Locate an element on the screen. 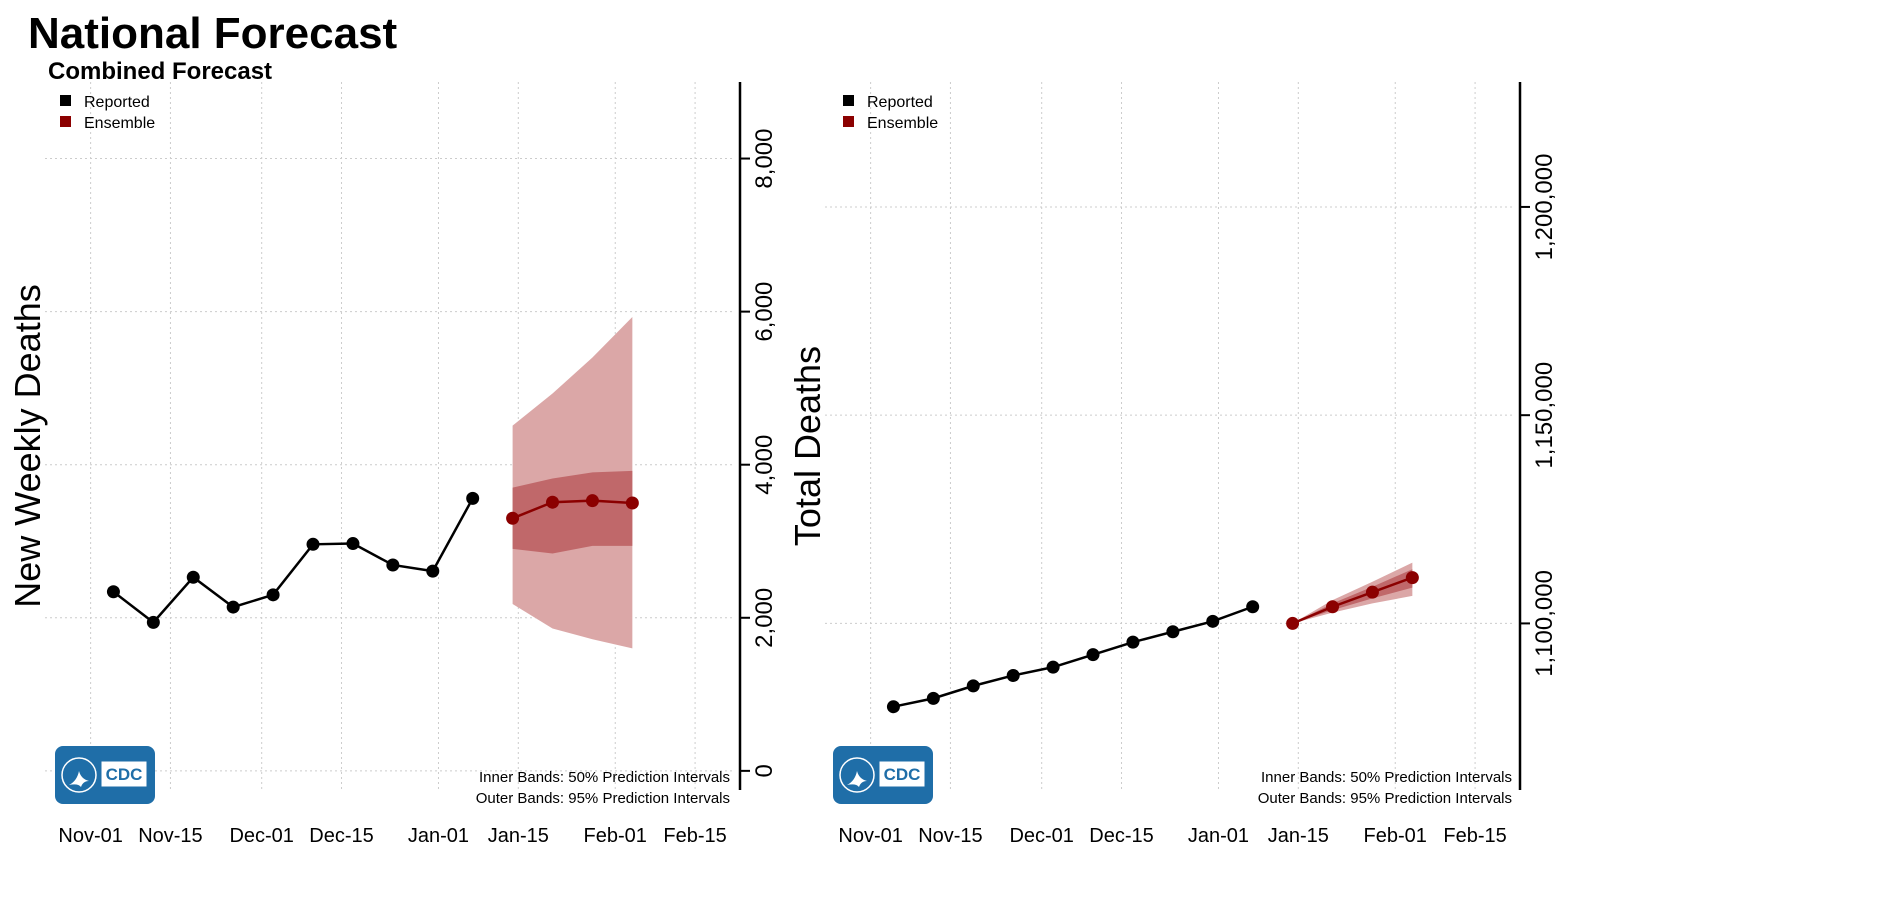 This screenshot has height=923, width=1900. outer-prediction-band is located at coordinates (1352, 593).